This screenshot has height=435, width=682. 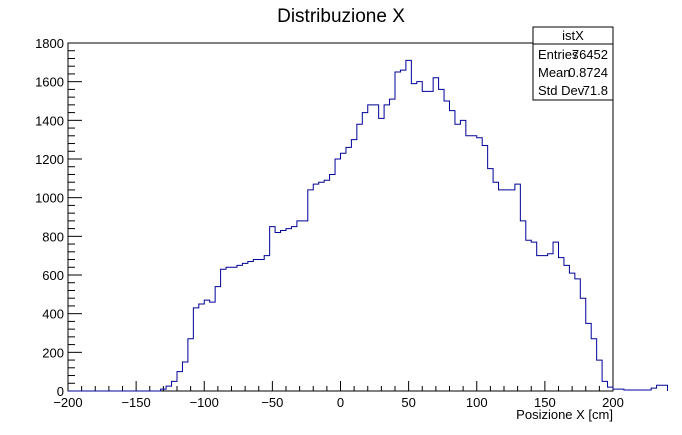 I want to click on y-tick-label: 400, so click(x=53, y=314).